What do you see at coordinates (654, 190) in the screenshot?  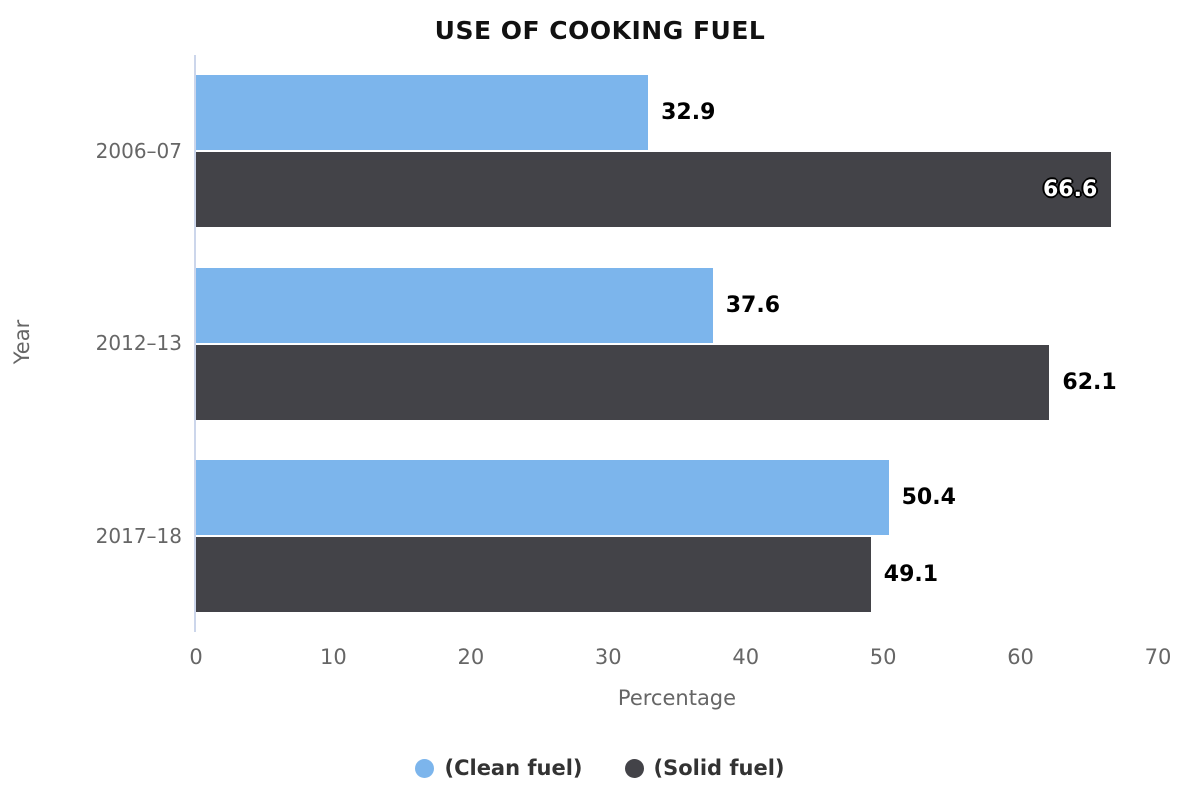 I see `bar-solid-fuel-2006–07` at bounding box center [654, 190].